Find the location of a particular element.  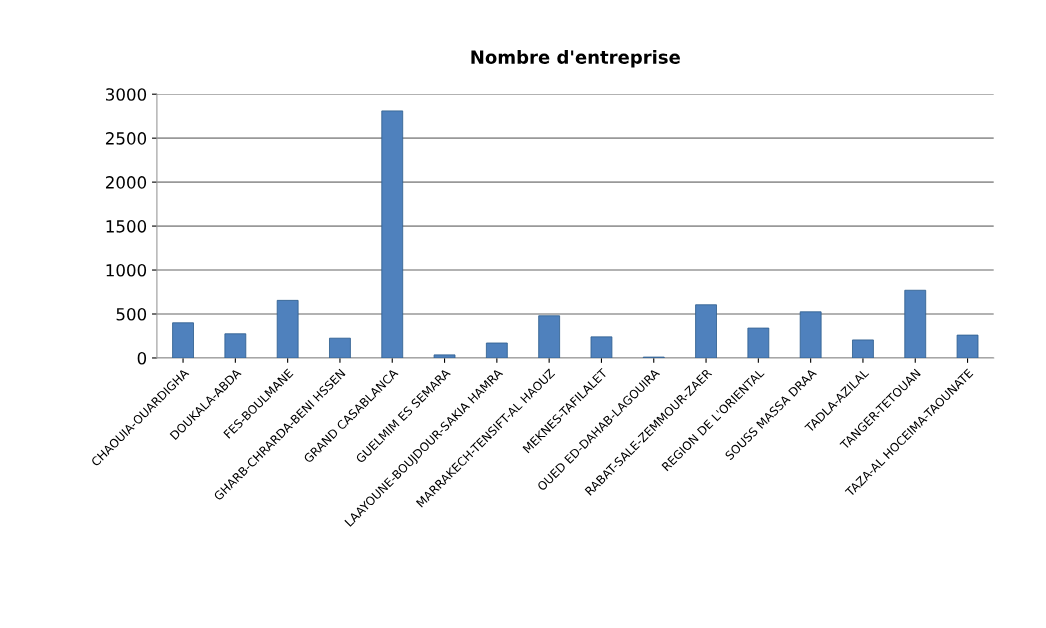

chart-title: Nombre d'entreprise is located at coordinates (575, 58).